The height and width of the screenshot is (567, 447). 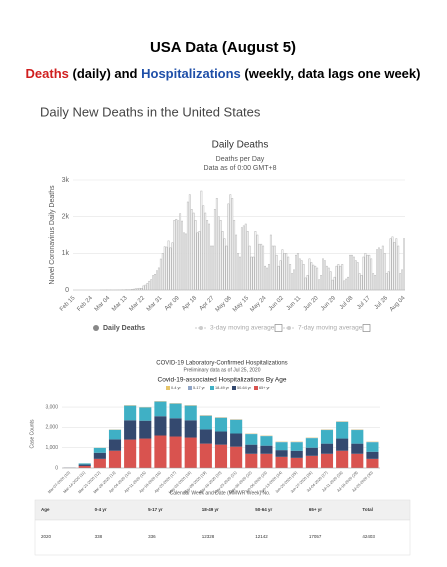 What do you see at coordinates (103, 304) in the screenshot?
I see `x-tick-label: Mar 04` at bounding box center [103, 304].